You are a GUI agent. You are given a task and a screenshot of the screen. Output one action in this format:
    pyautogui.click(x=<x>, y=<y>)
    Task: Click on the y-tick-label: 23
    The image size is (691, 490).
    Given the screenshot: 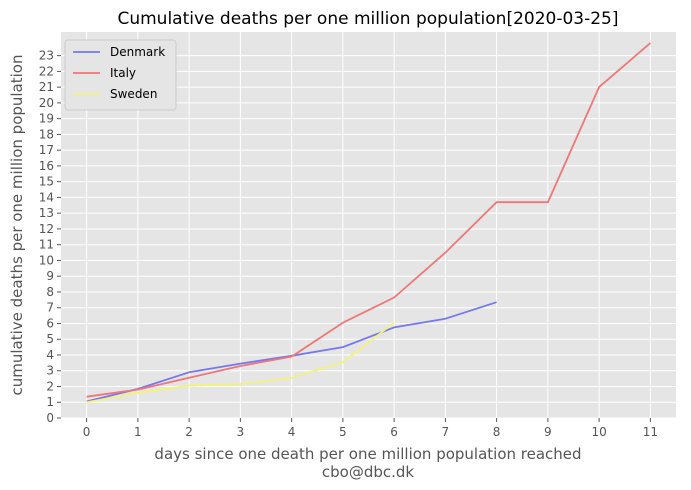 What is the action you would take?
    pyautogui.click(x=46, y=56)
    